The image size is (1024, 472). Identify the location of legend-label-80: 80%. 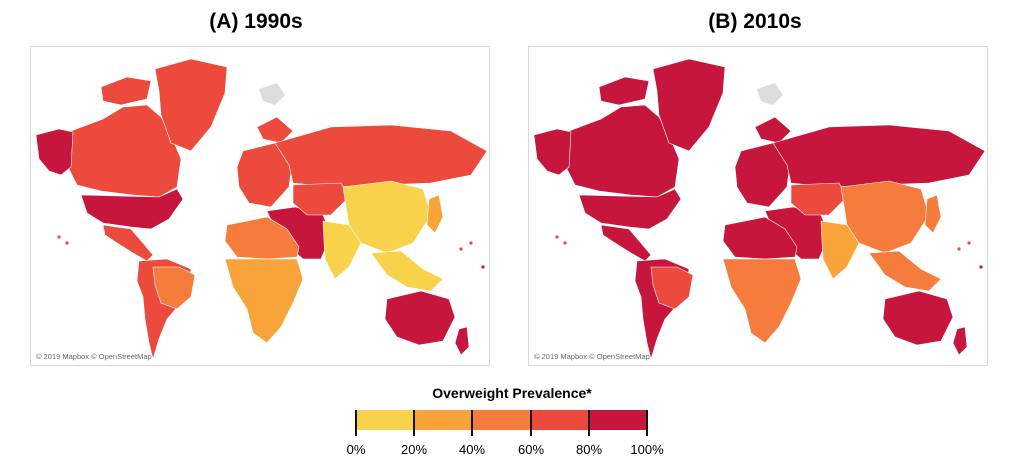
(589, 449).